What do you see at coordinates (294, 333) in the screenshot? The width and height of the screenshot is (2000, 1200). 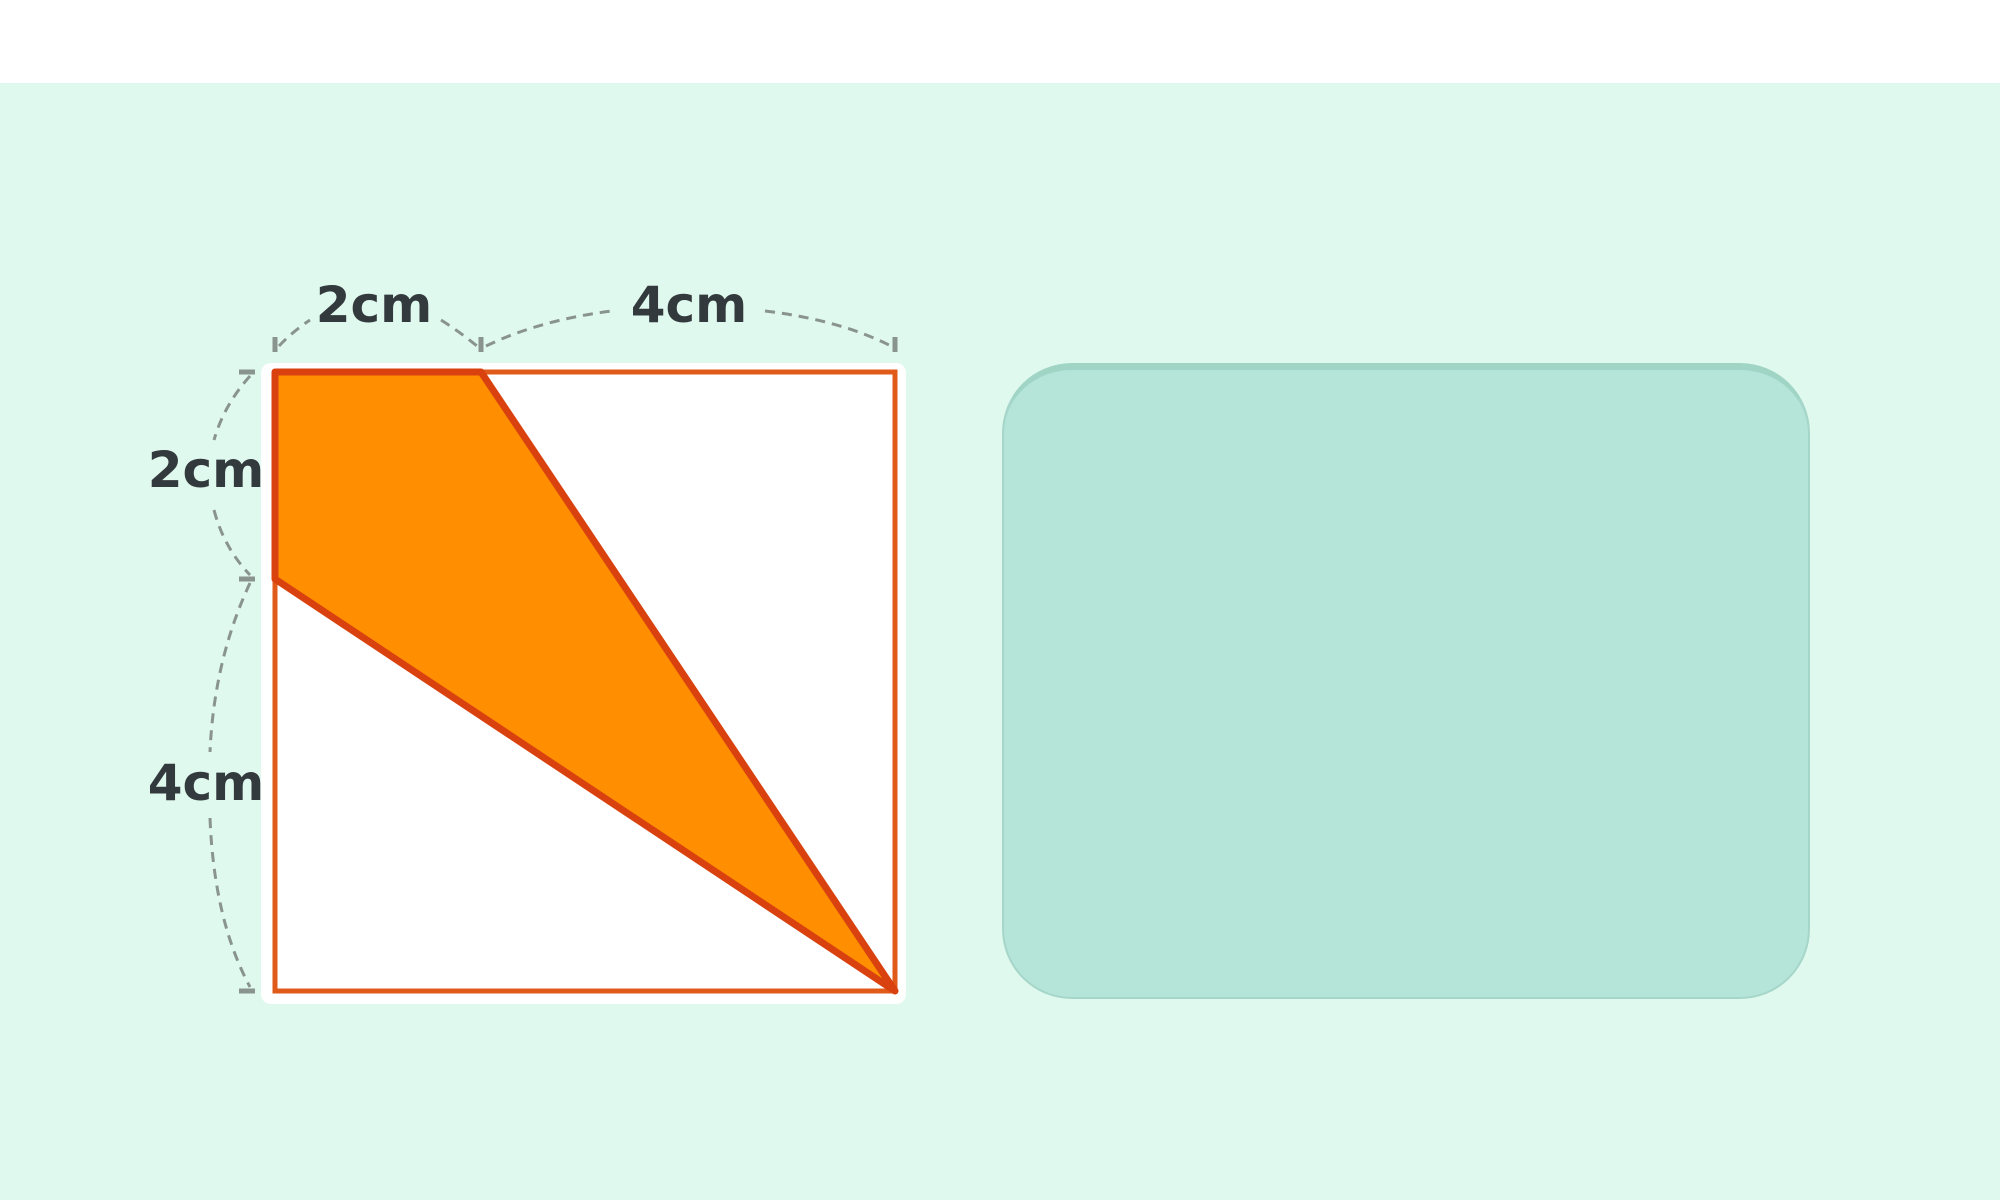 I see `top-arc-first-left` at bounding box center [294, 333].